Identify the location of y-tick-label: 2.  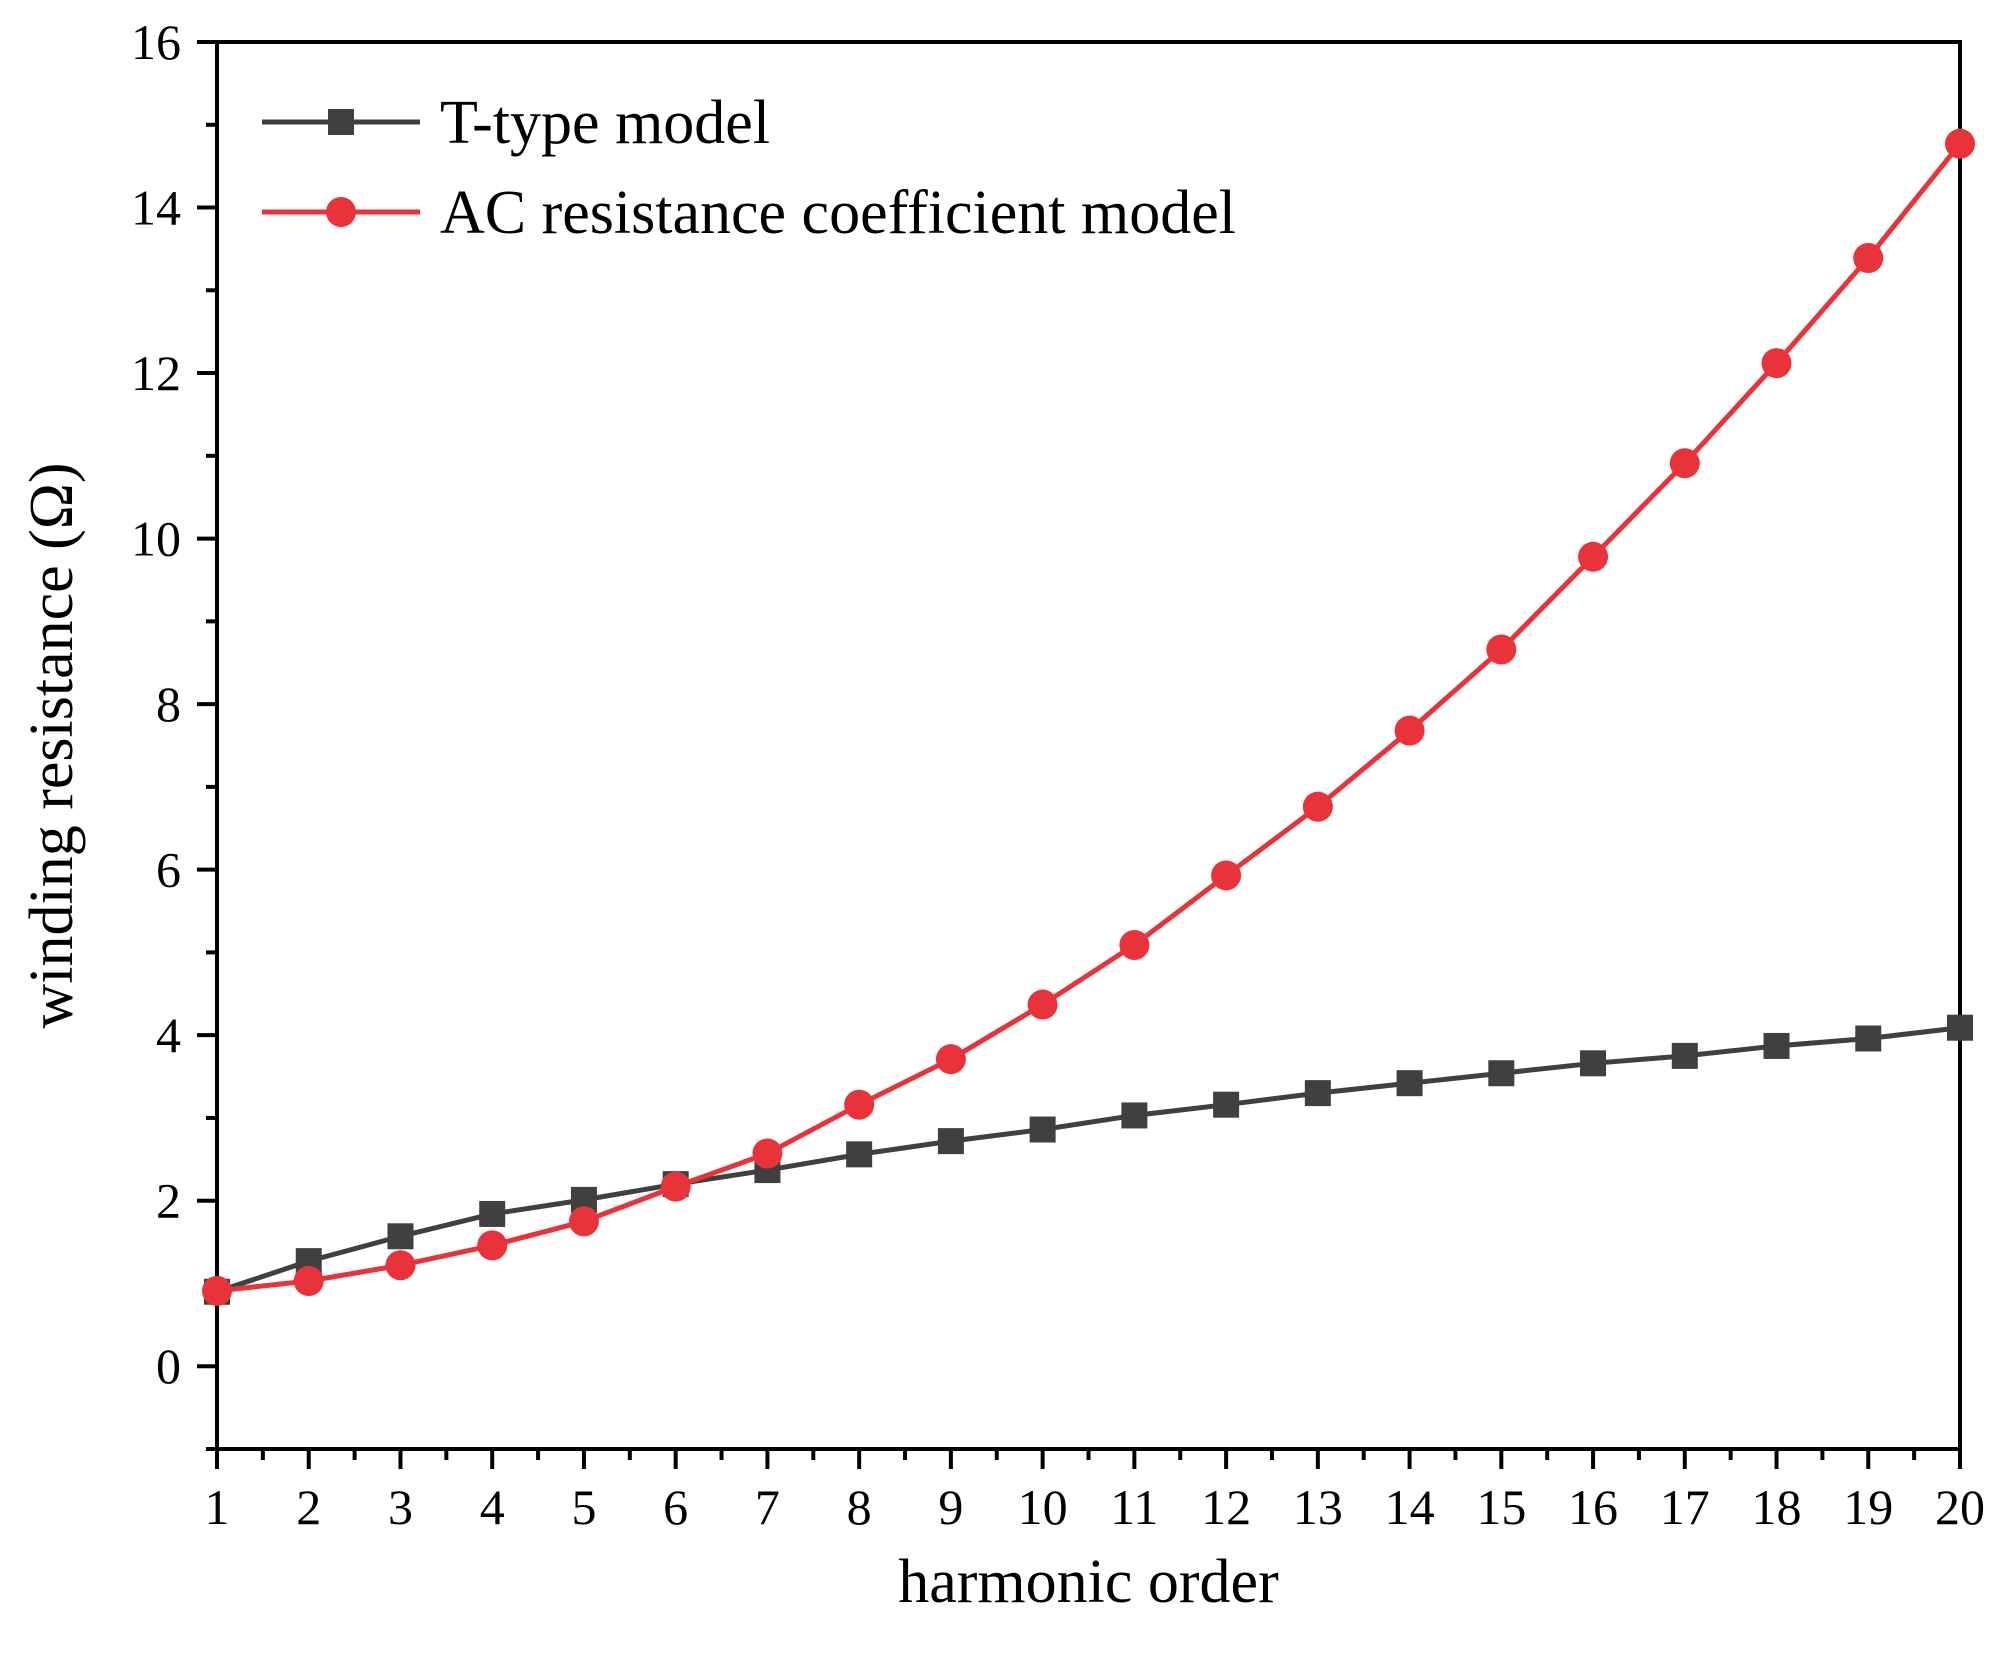
(168, 1201).